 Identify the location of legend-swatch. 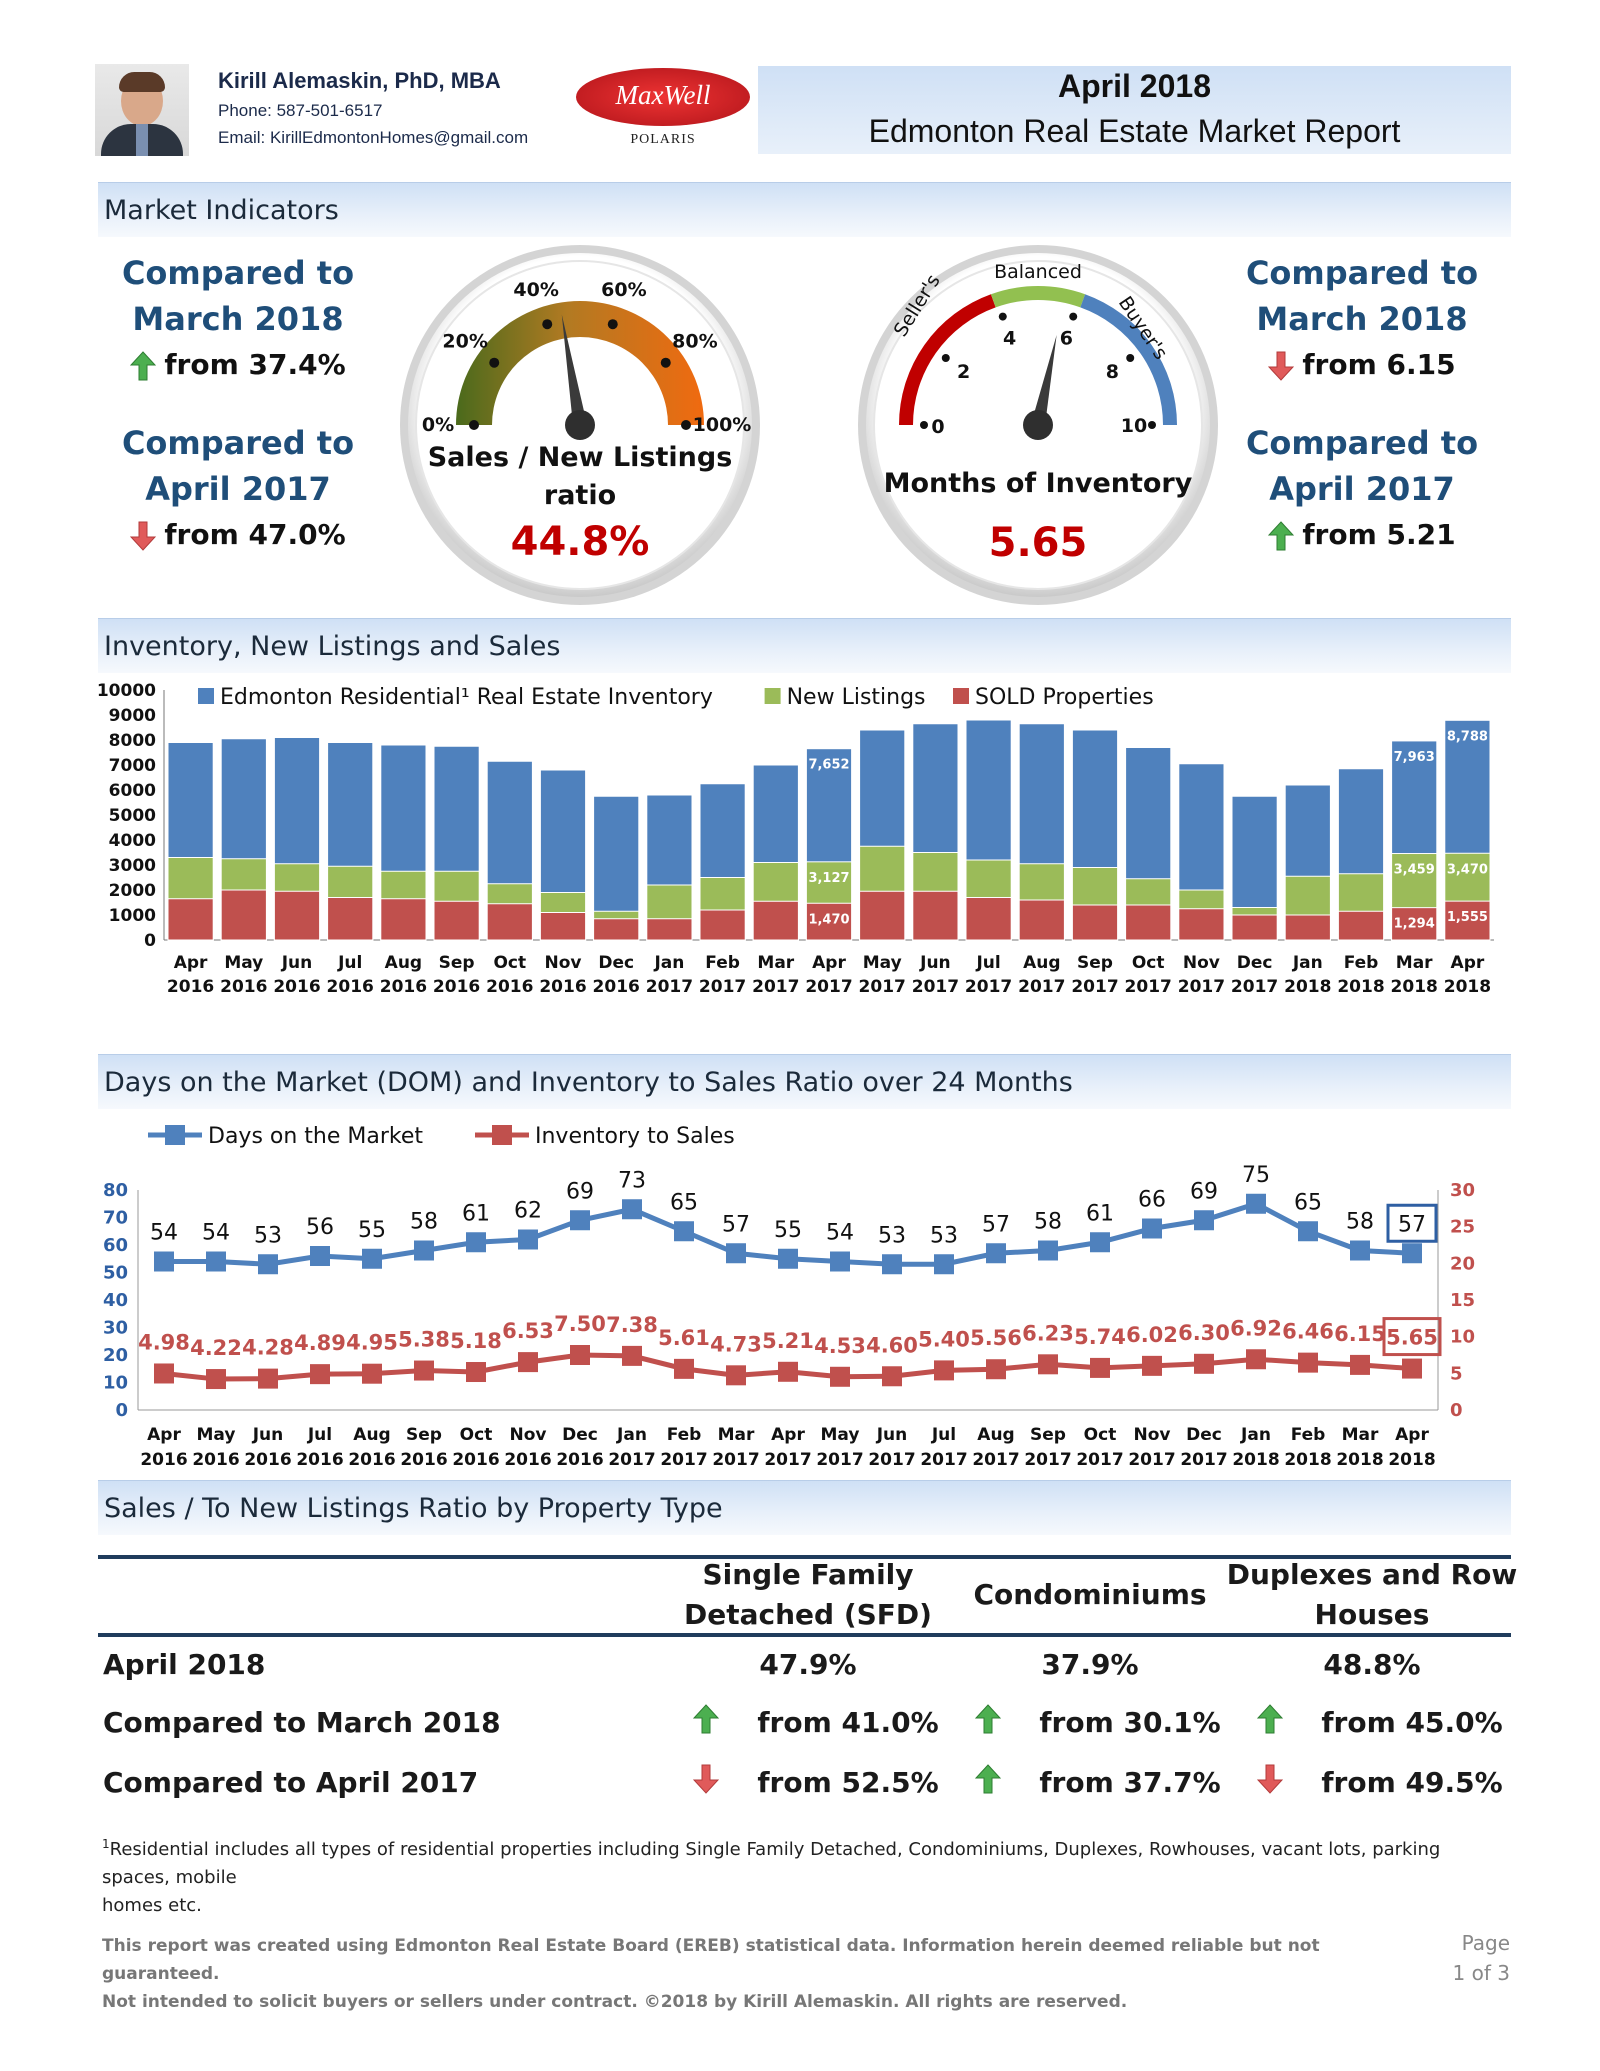
(772, 696).